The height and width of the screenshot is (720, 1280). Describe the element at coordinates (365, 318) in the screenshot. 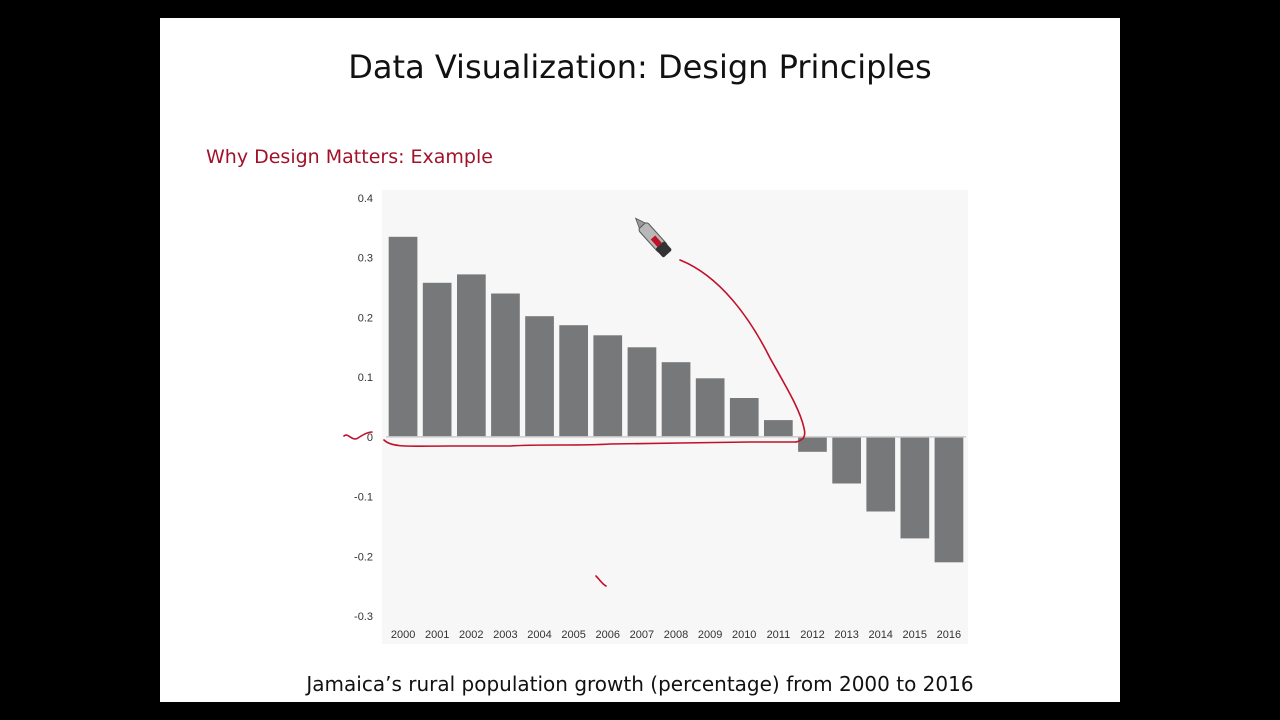

I see `y-tick-label: 0.2` at that location.